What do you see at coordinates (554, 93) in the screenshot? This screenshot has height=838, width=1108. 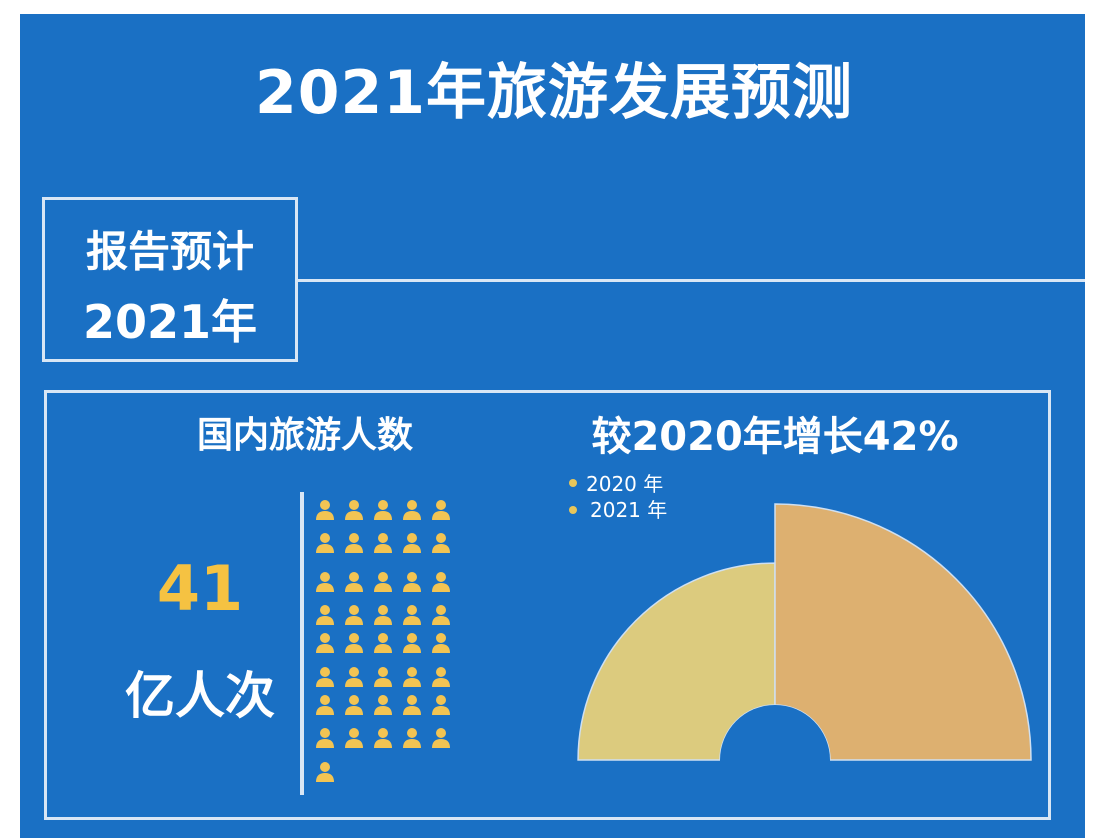 I see `page-title: 2021年旅游发展预测` at bounding box center [554, 93].